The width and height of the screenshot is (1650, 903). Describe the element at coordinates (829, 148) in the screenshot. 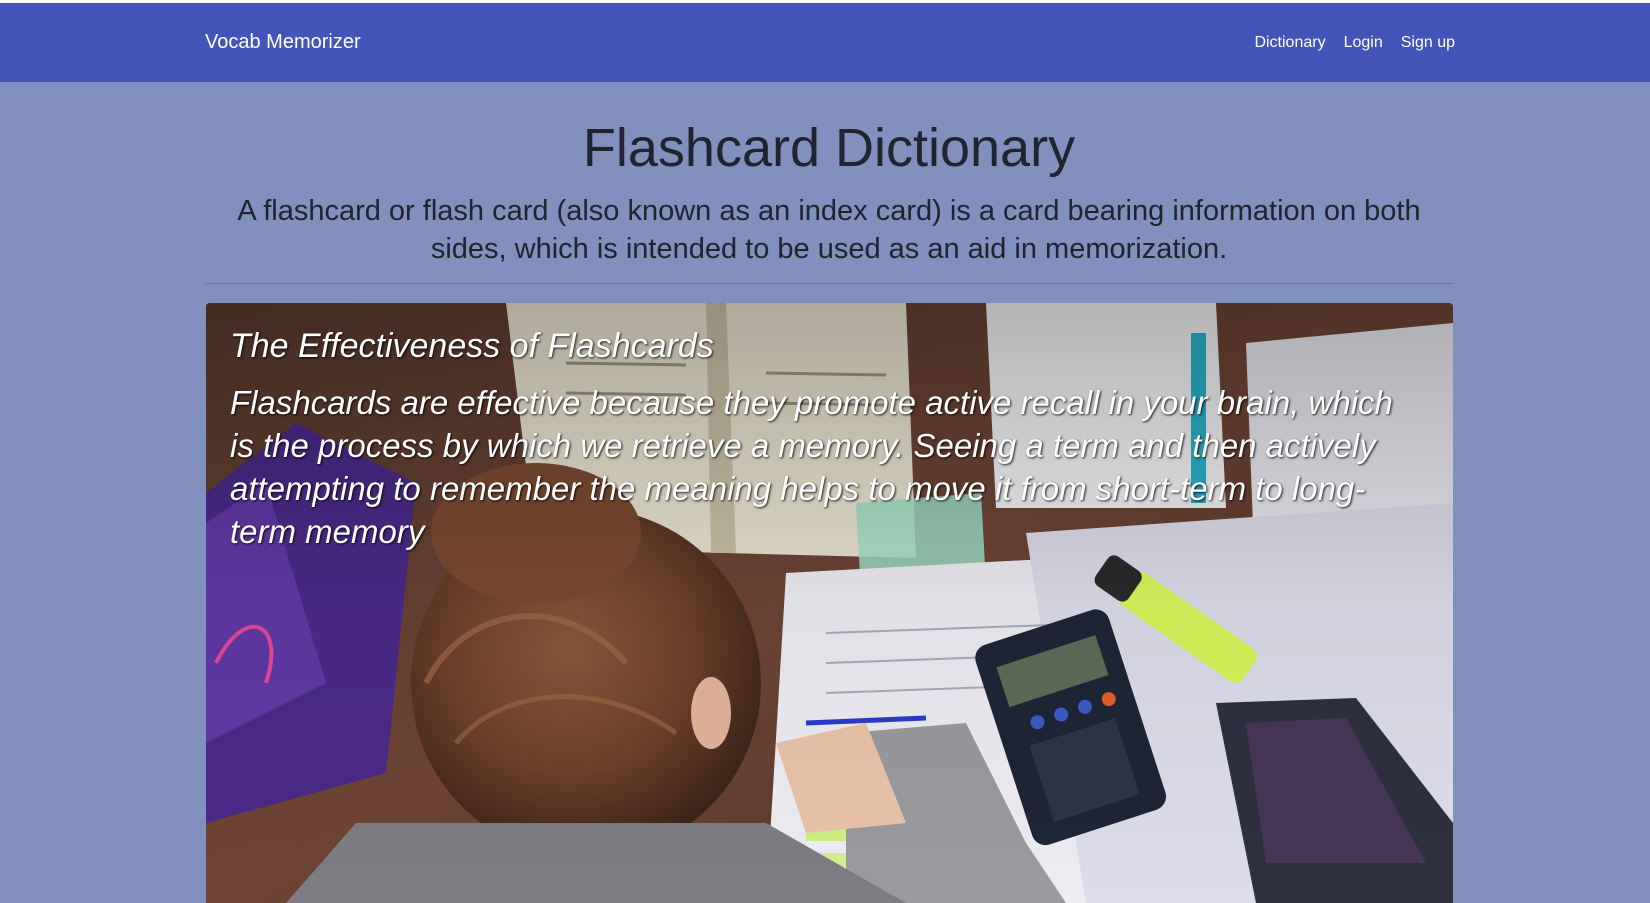

I see `page-title: Flashcard Dictionary` at that location.